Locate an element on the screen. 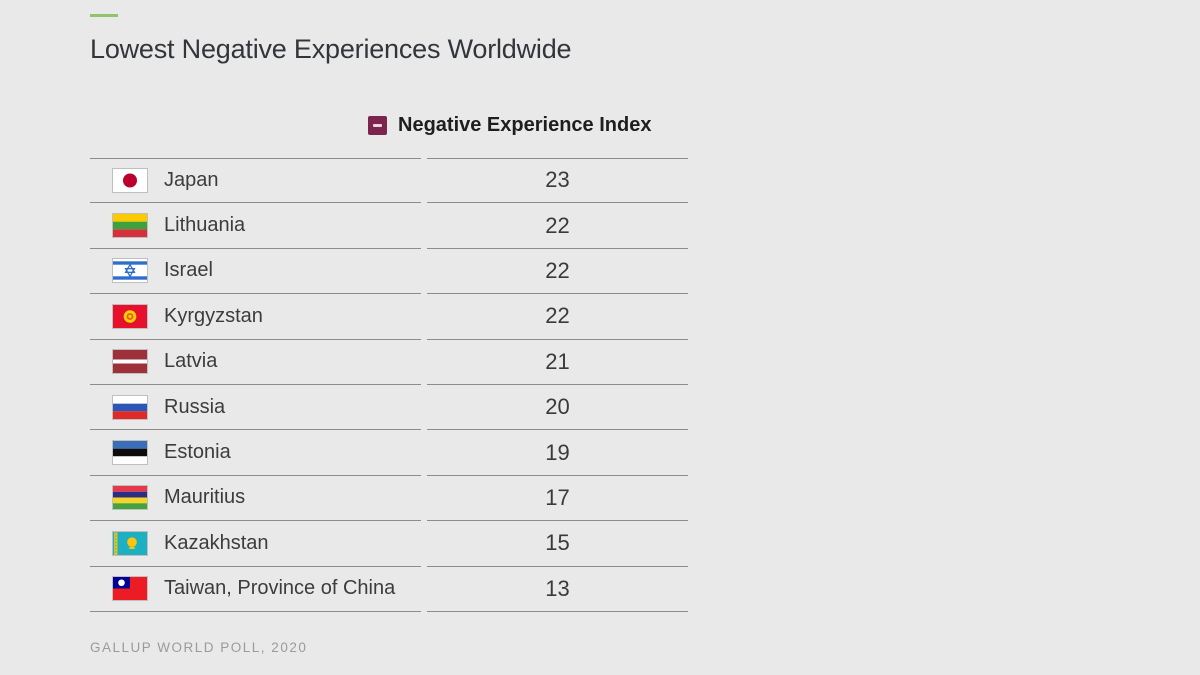 The width and height of the screenshot is (1200, 675). table-row: Mauritius 17 is located at coordinates (389, 499).